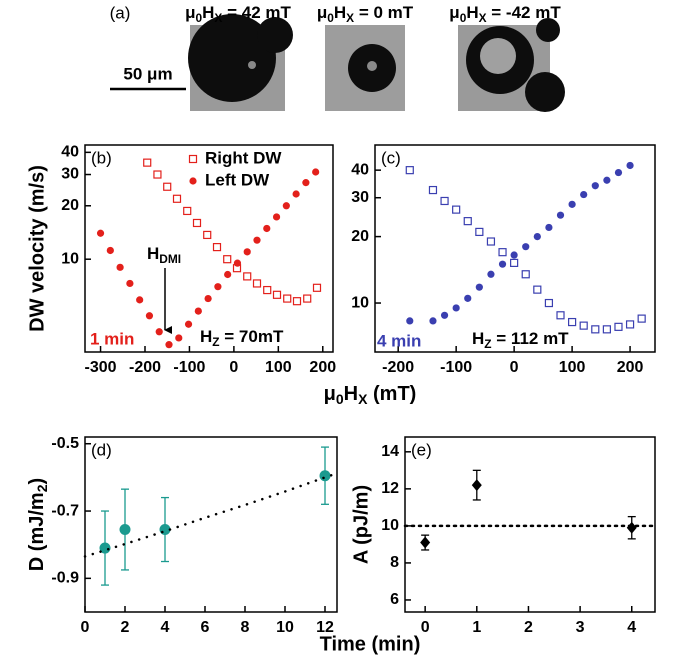 This screenshot has width=680, height=659. Describe the element at coordinates (421, 449) in the screenshot. I see `panel-label: (e)` at that location.